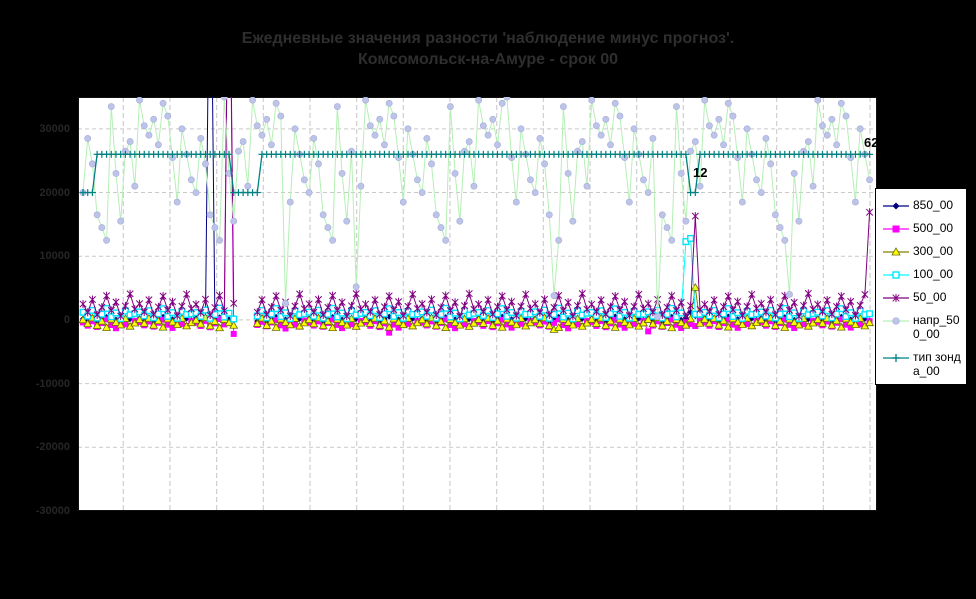 Image resolution: width=976 pixels, height=599 pixels. What do you see at coordinates (933, 274) in the screenshot?
I see `legend-label: 100_00` at bounding box center [933, 274].